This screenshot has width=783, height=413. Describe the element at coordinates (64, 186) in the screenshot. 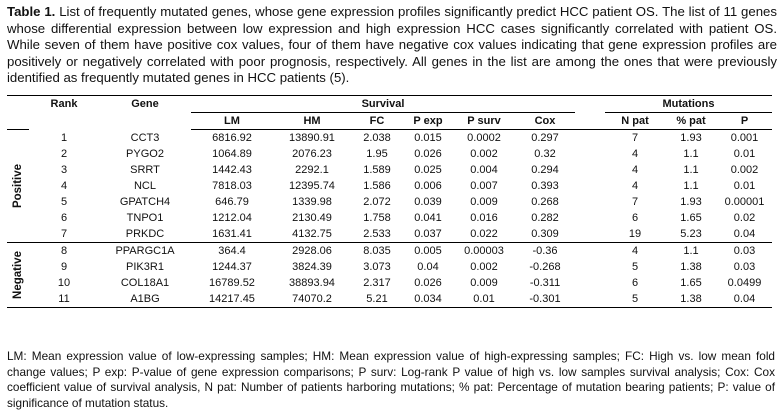

I see `cell-rank: 4` at that location.